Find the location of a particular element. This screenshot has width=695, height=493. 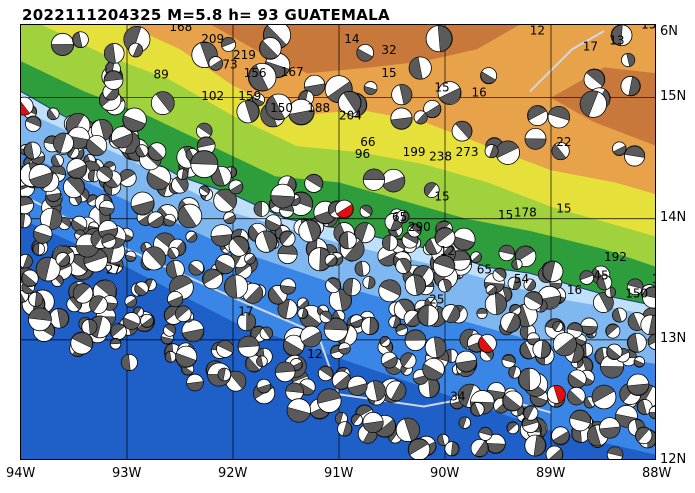

depth-label: 96 is located at coordinates (362, 154).